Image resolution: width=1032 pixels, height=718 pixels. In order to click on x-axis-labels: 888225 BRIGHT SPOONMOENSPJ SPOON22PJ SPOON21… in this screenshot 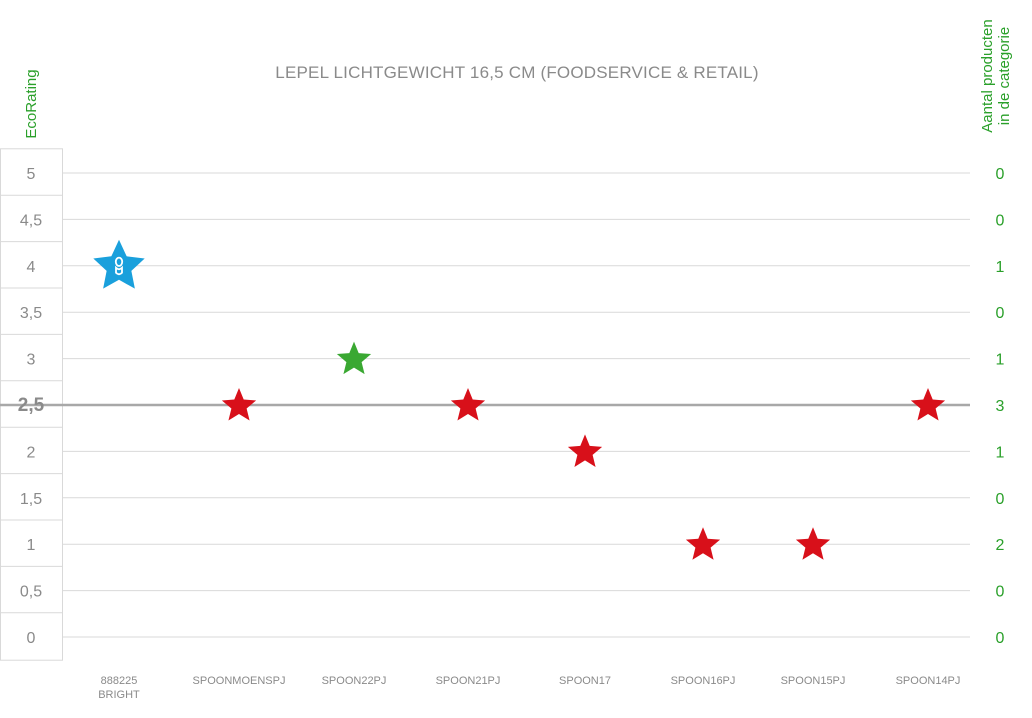, I will do `click(529, 688)`.